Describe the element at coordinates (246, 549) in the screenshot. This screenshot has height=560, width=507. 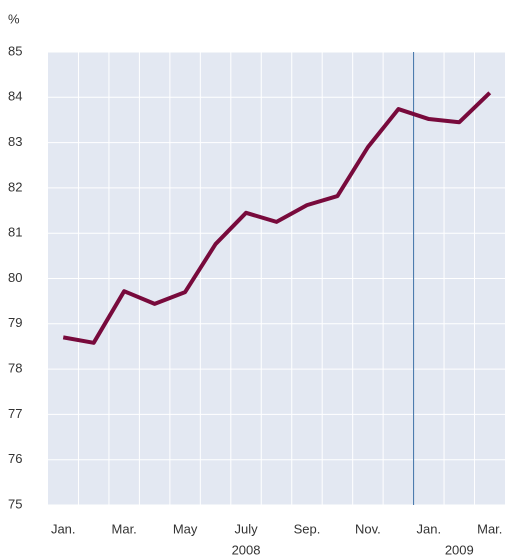
I see `year-label: 2008` at that location.